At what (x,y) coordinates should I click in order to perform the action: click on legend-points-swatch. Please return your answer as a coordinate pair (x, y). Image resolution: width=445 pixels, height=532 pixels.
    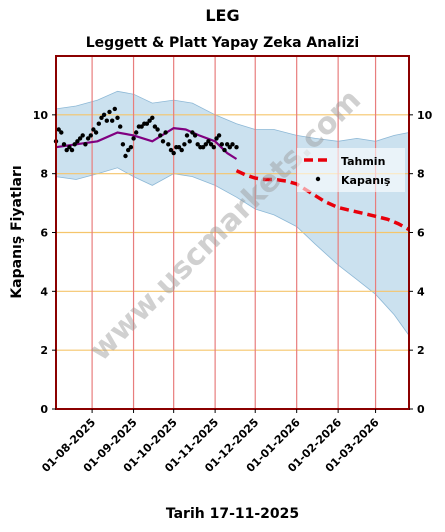
    Looking at the image, I should click on (318, 179).